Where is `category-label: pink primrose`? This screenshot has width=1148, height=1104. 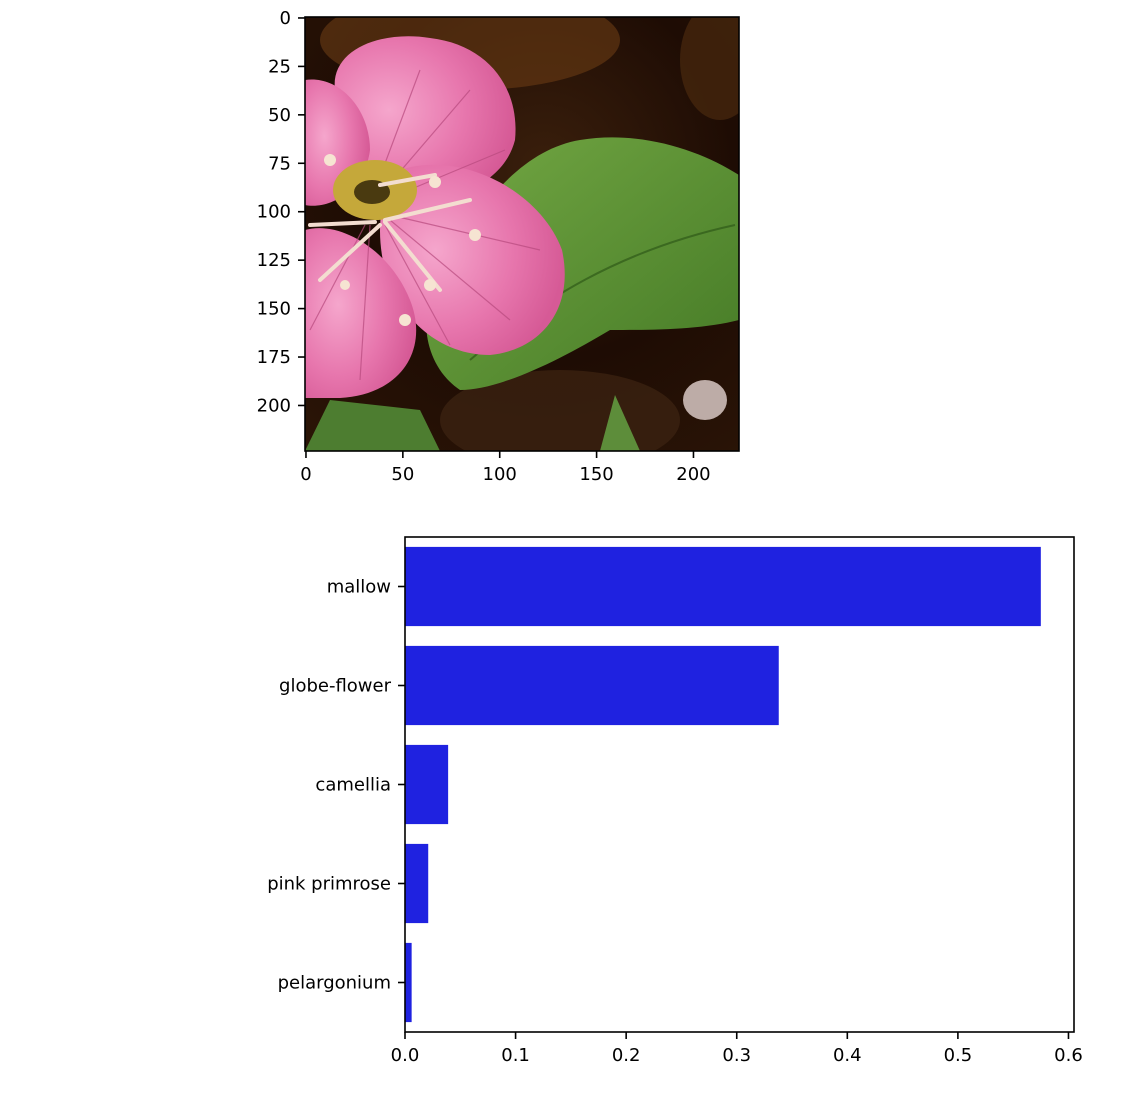 category-label: pink primrose is located at coordinates (329, 884).